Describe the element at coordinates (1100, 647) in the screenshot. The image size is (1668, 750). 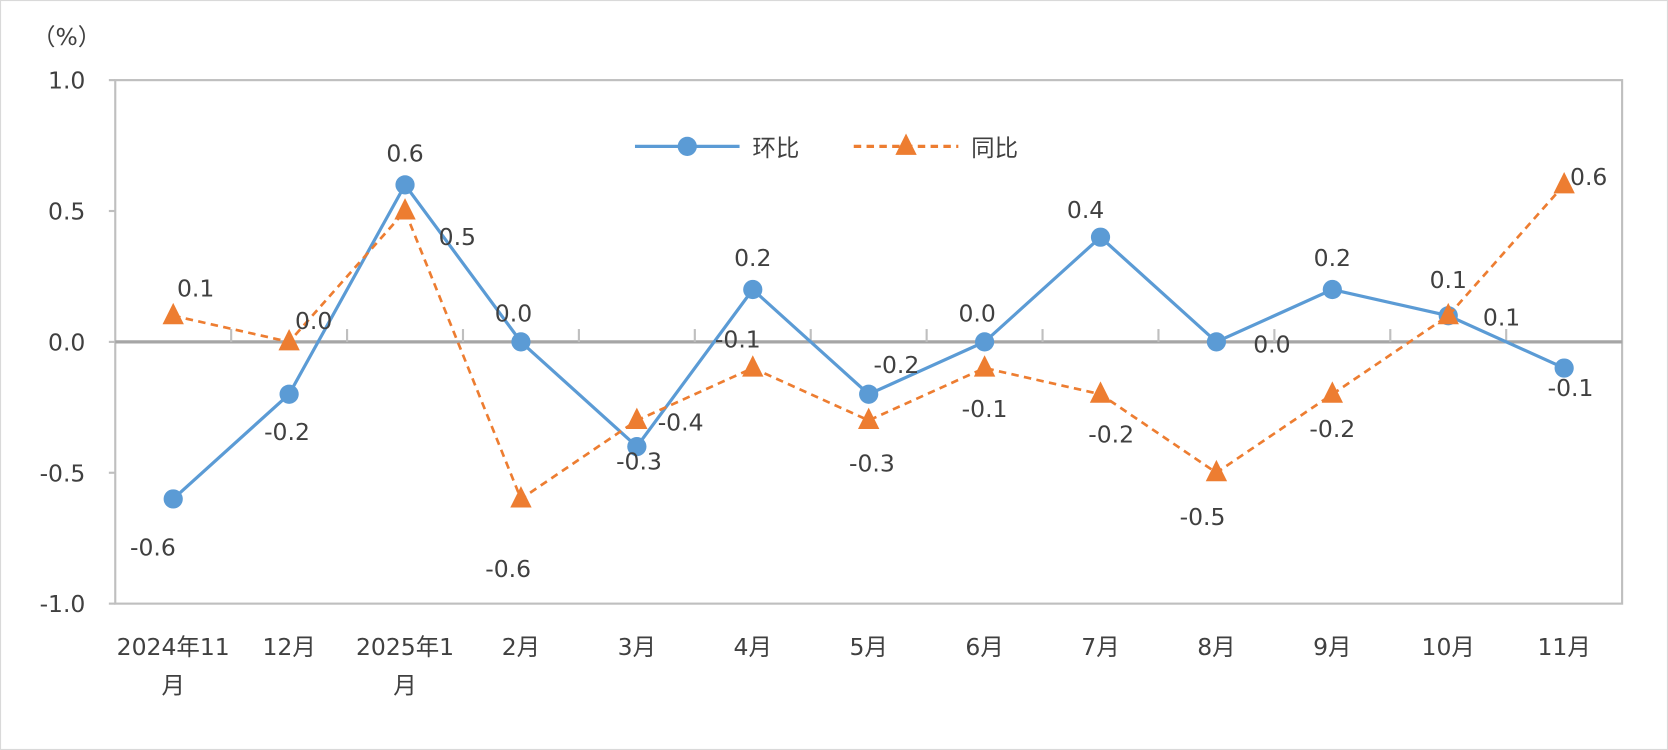
I see `x-tick-label: 7月` at that location.